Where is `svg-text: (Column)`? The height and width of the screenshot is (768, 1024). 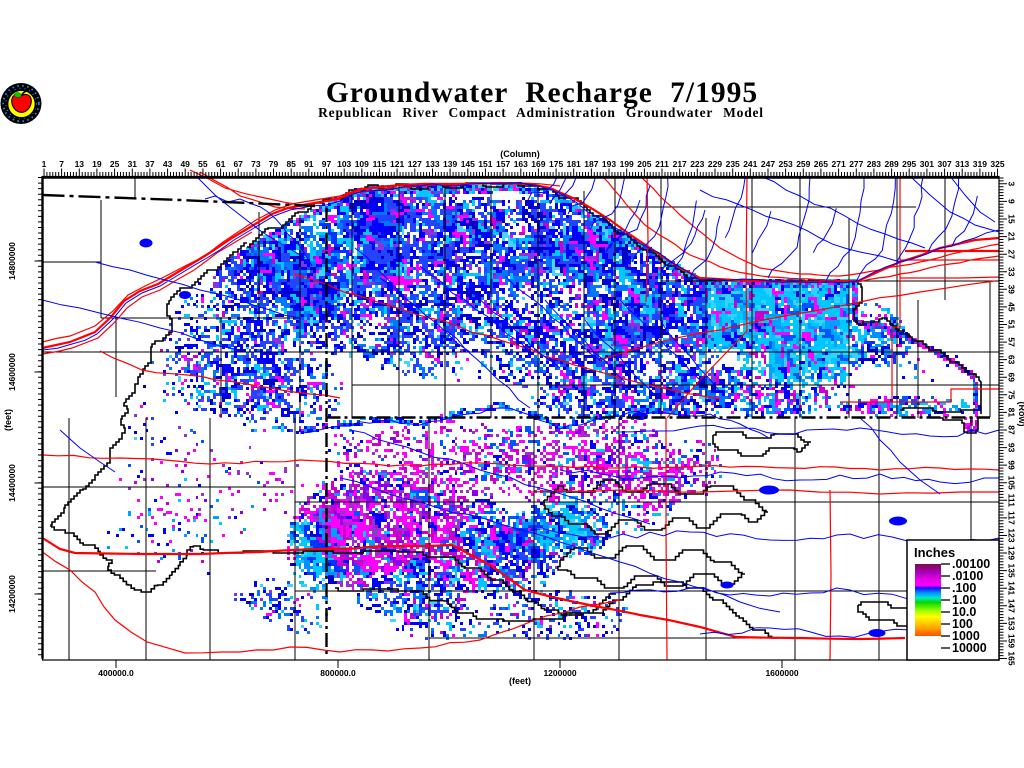 svg-text: (Column) is located at coordinates (520, 154).